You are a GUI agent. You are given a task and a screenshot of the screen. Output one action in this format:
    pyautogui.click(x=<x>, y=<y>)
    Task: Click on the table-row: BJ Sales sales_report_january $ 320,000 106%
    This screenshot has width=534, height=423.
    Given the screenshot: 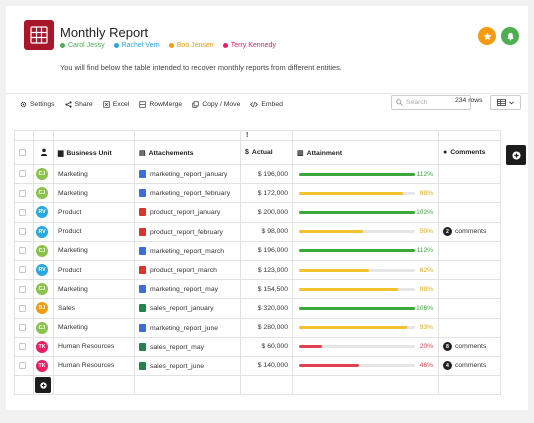 What is the action you would take?
    pyautogui.click(x=257, y=308)
    